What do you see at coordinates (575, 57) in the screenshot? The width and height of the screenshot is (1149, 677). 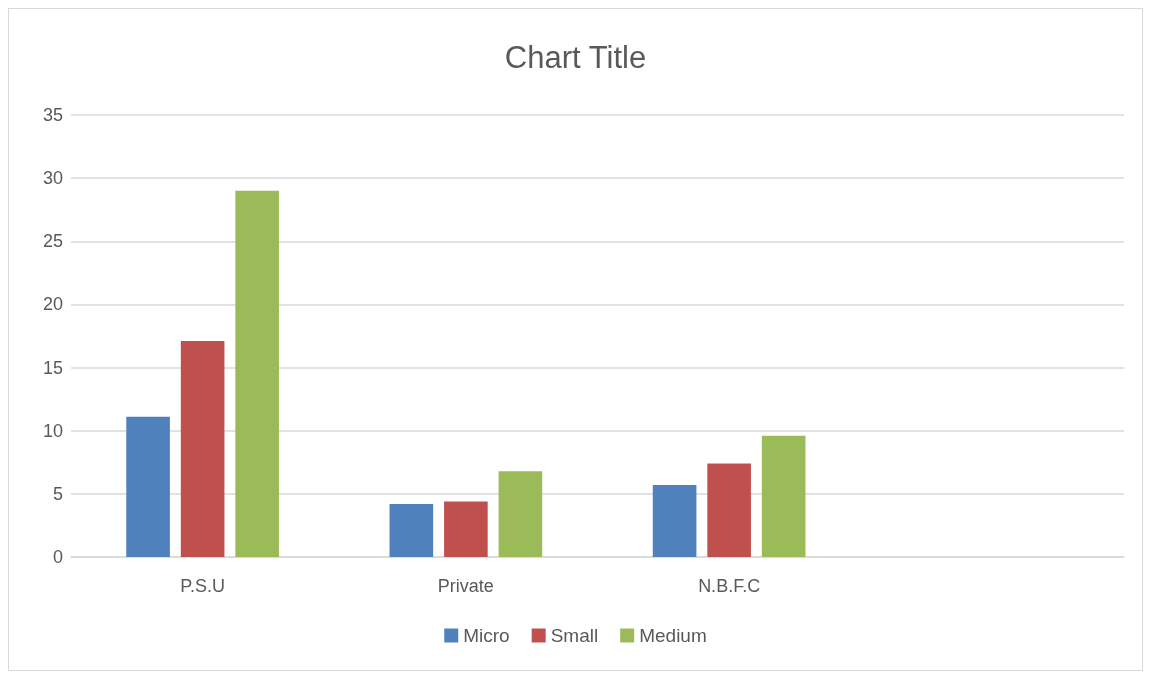 I see `chart-title: Chart Title` at bounding box center [575, 57].